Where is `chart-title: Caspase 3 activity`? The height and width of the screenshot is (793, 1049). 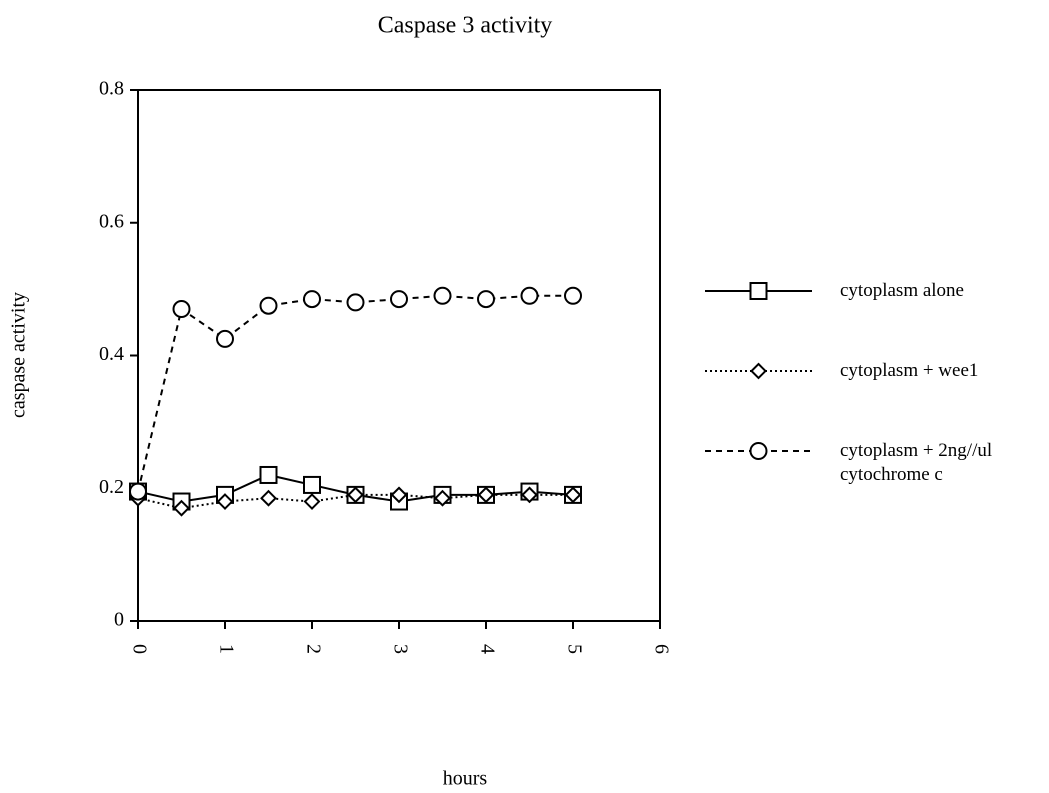
chart-title: Caspase 3 activity is located at coordinates (465, 26).